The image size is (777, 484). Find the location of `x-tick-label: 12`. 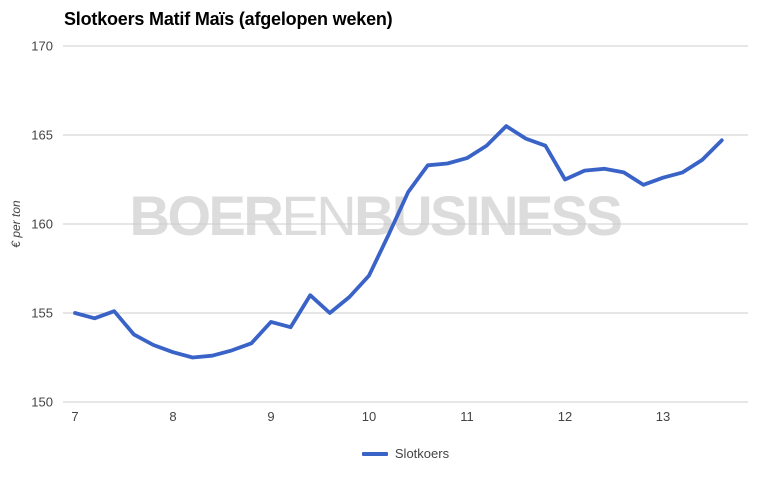

x-tick-label: 12 is located at coordinates (565, 416).